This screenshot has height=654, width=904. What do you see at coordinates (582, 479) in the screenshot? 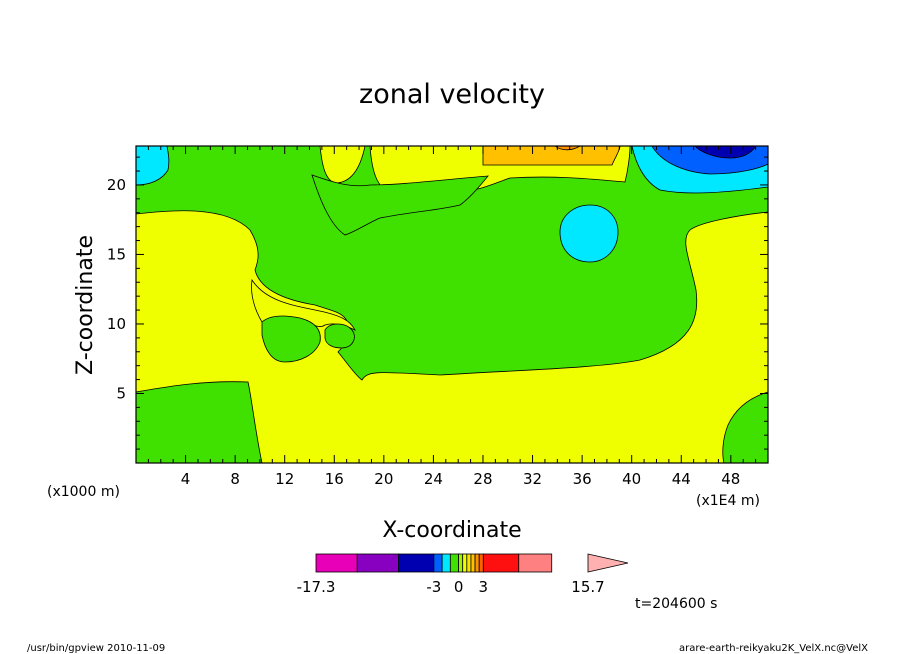
I see `x-tick-label: 36` at bounding box center [582, 479].